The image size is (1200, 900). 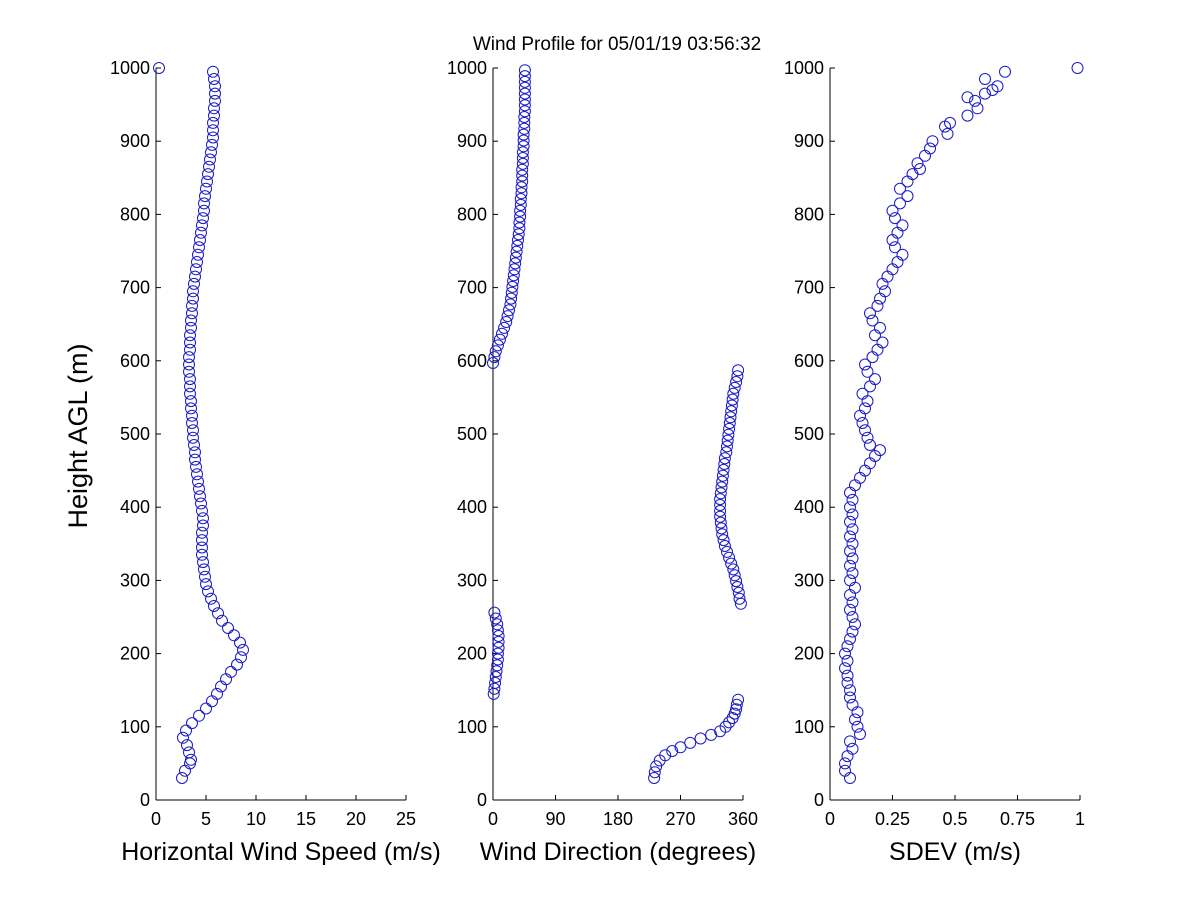 I want to click on x-tick-label: 5, so click(x=206, y=819).